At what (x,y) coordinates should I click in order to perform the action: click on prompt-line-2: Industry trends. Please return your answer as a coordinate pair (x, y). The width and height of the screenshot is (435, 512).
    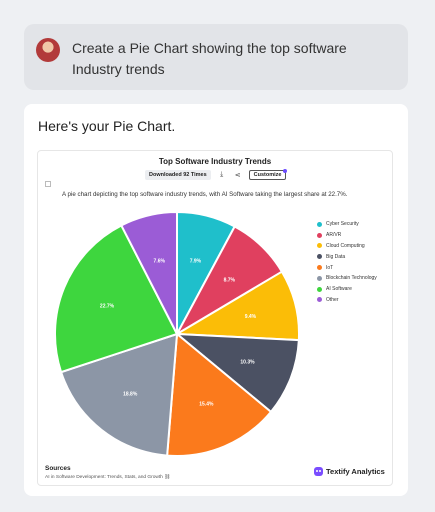
    Looking at the image, I should click on (118, 69).